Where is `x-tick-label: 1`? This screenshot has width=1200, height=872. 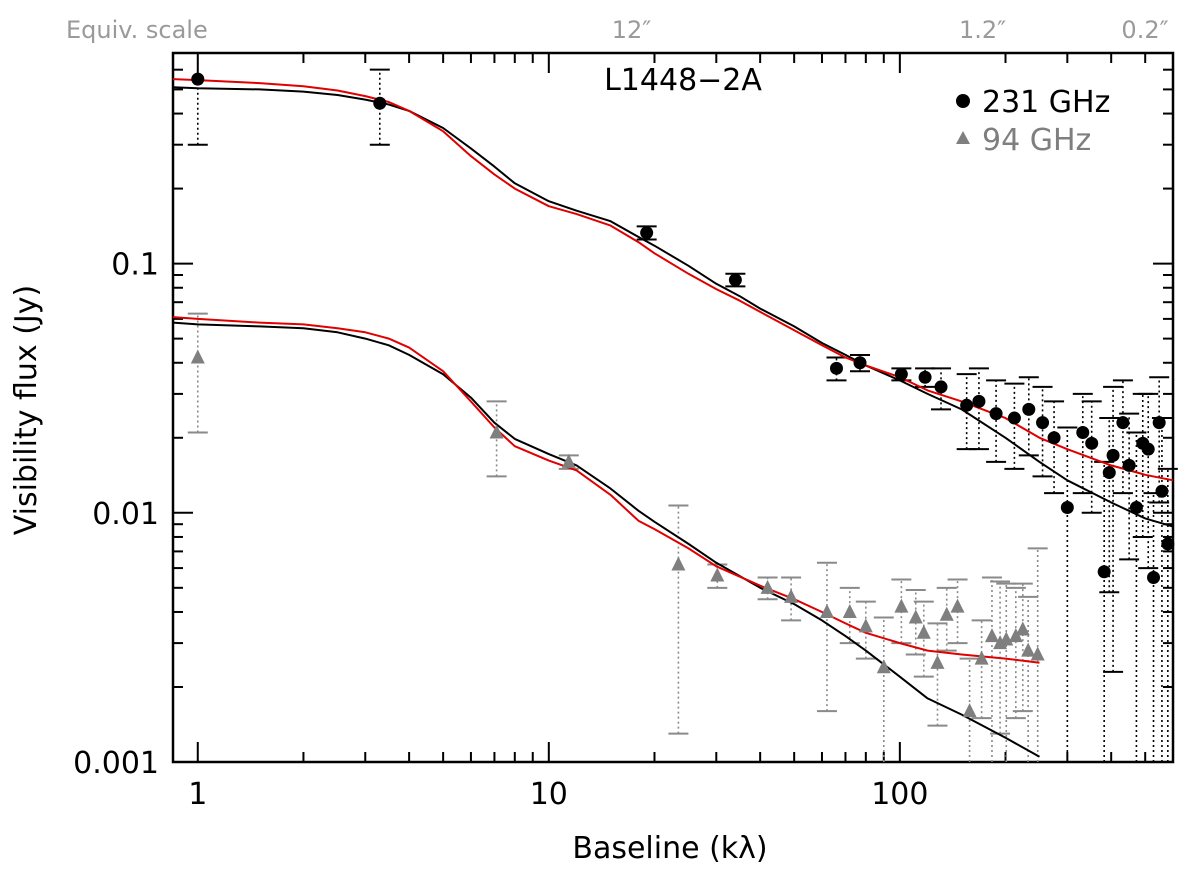 x-tick-label: 1 is located at coordinates (197, 794).